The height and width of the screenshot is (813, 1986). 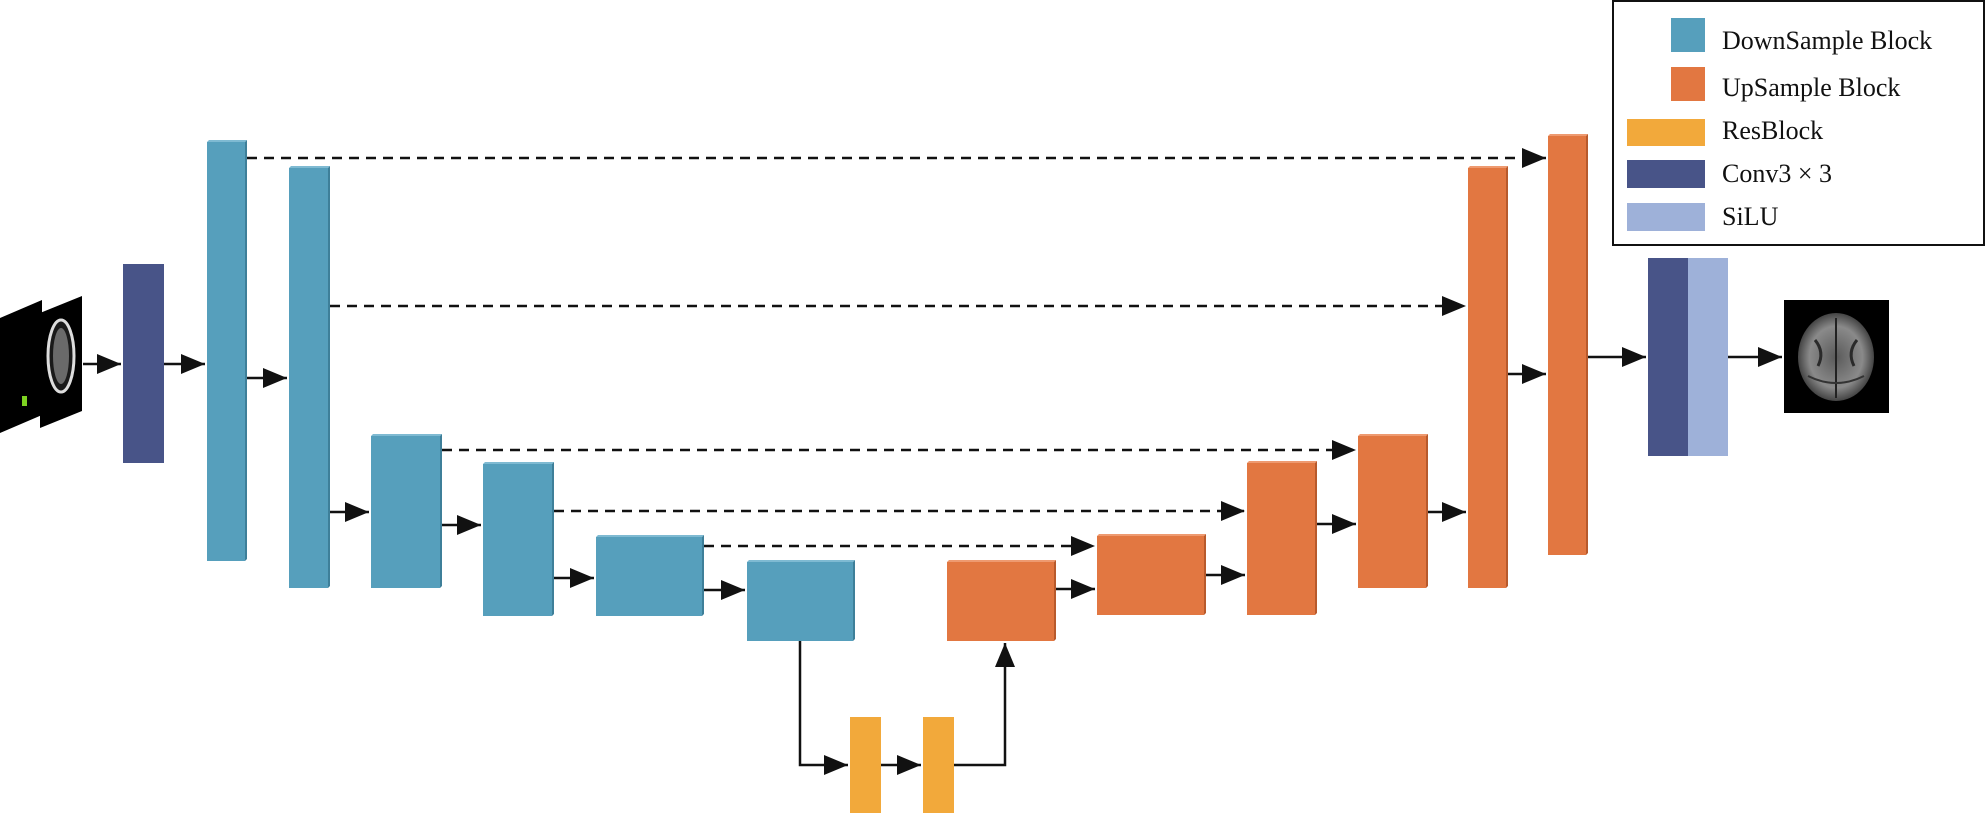 I want to click on legend-item-resblock: ResBlock, so click(x=1725, y=131).